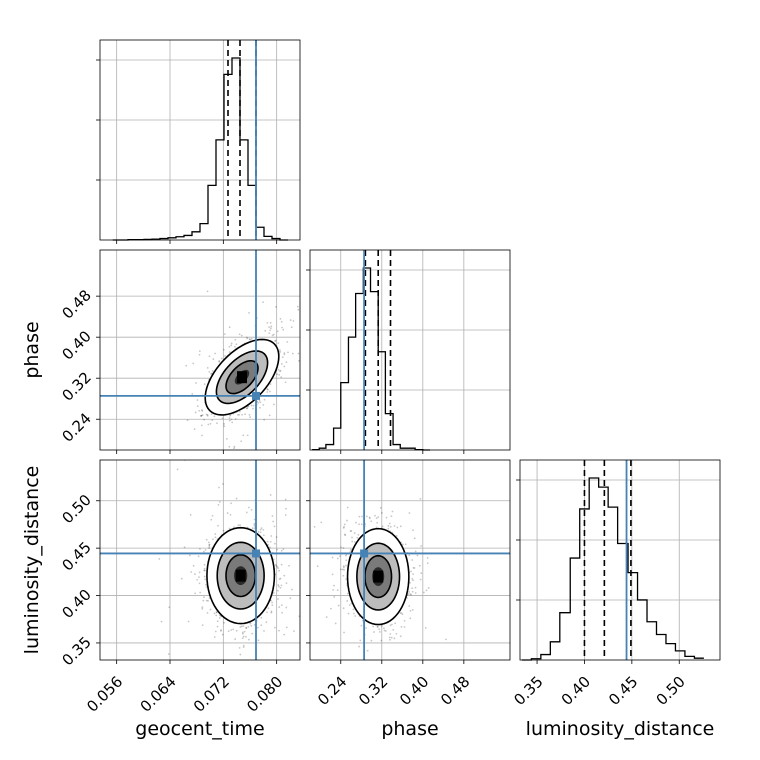  Describe the element at coordinates (200, 149) in the screenshot. I see `histogram-geocent_time` at that location.